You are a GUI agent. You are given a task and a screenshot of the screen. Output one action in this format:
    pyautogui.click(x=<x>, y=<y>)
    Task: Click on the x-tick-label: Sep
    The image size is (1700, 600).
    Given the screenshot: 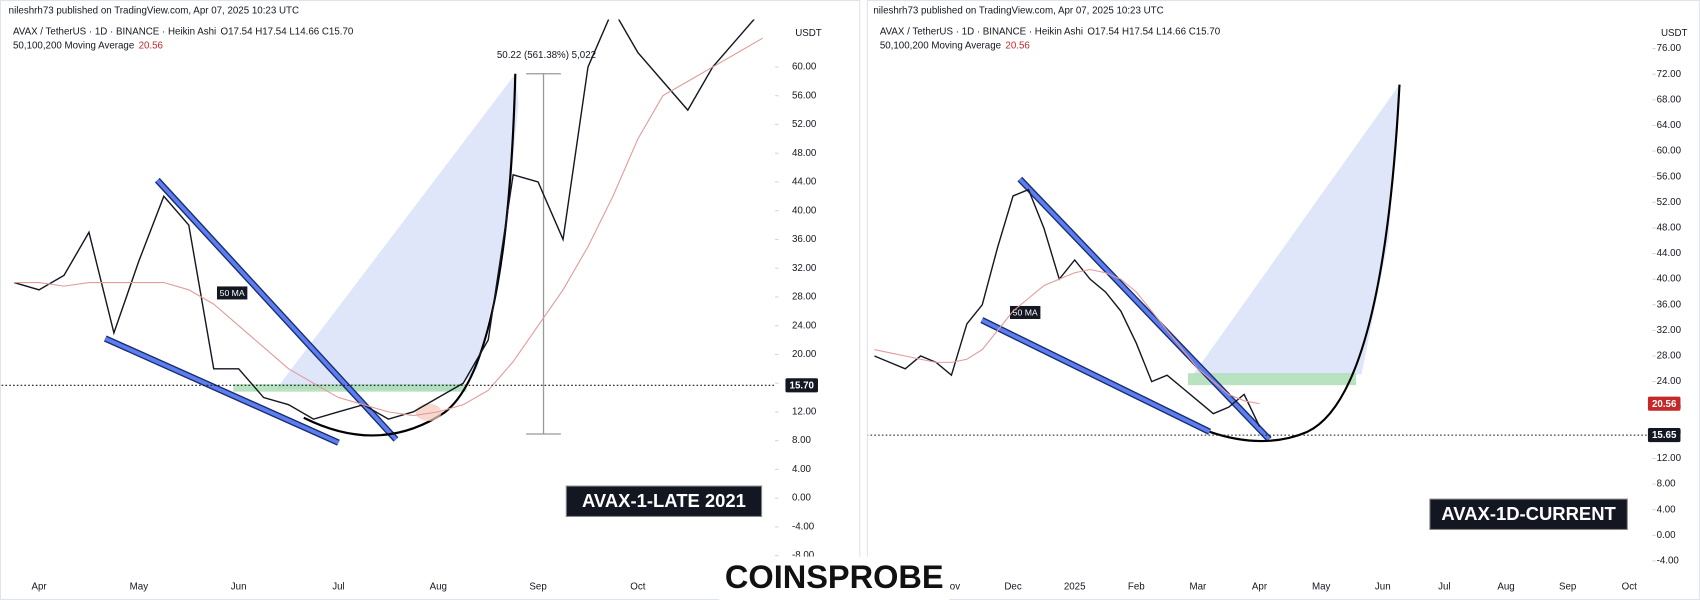 What is the action you would take?
    pyautogui.click(x=1568, y=587)
    